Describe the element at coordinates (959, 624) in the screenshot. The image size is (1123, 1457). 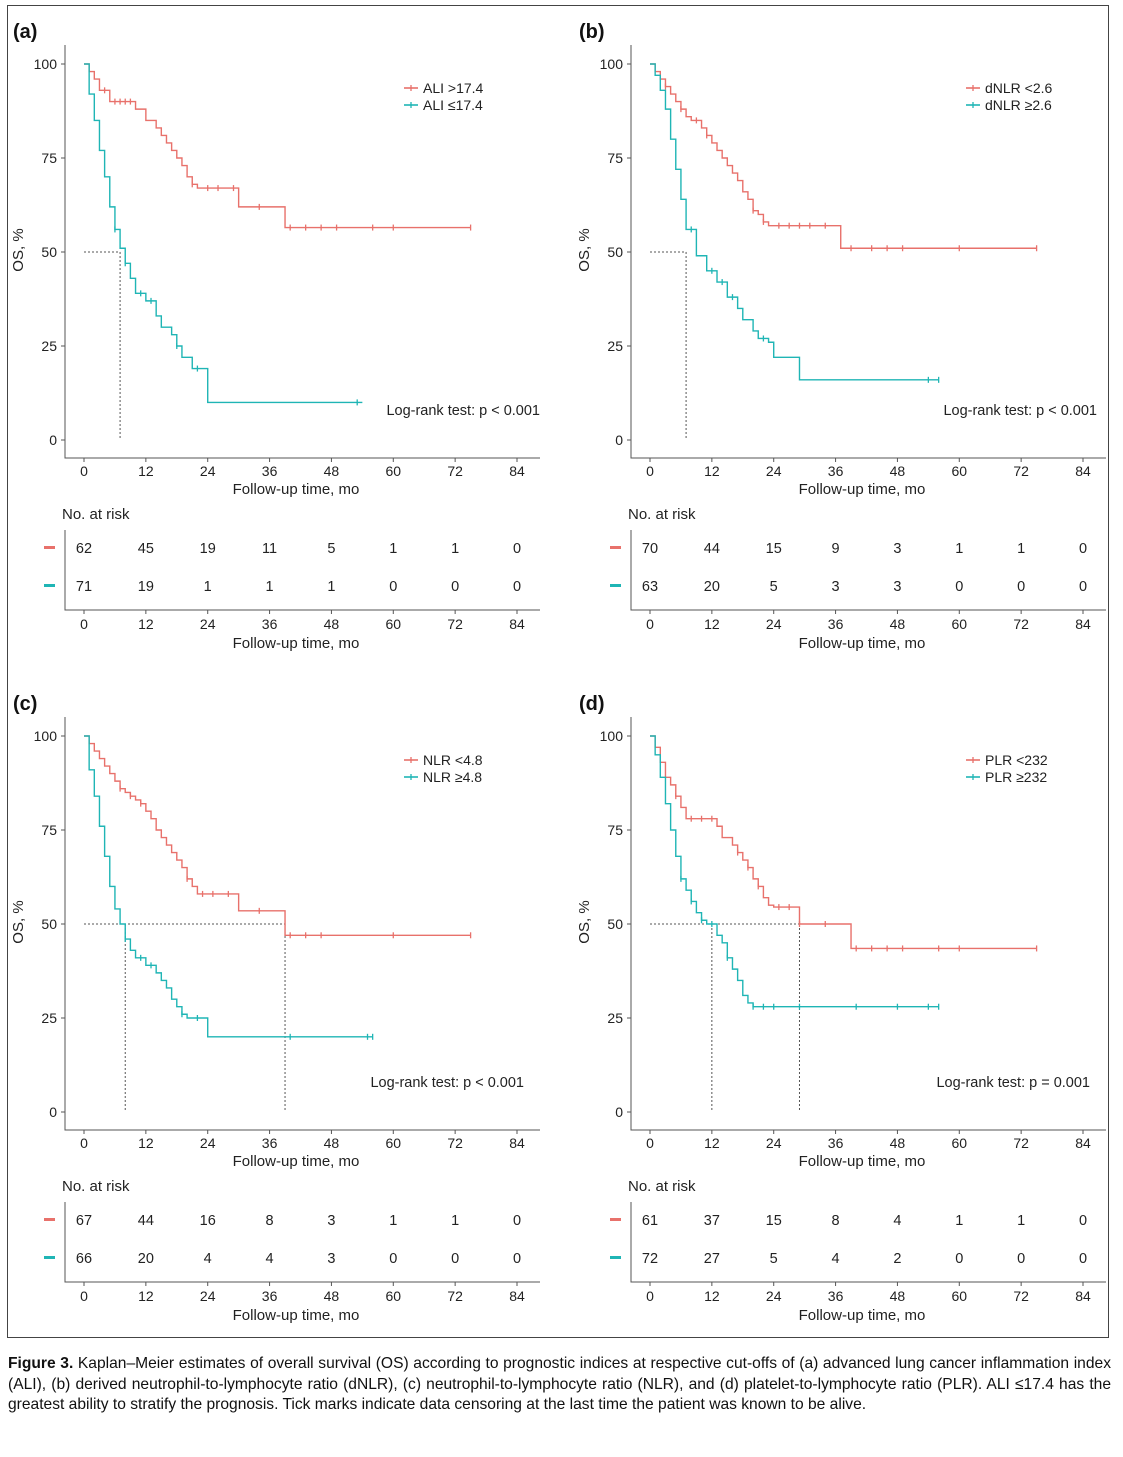
I see `risk-x-tick-label: 60` at that location.